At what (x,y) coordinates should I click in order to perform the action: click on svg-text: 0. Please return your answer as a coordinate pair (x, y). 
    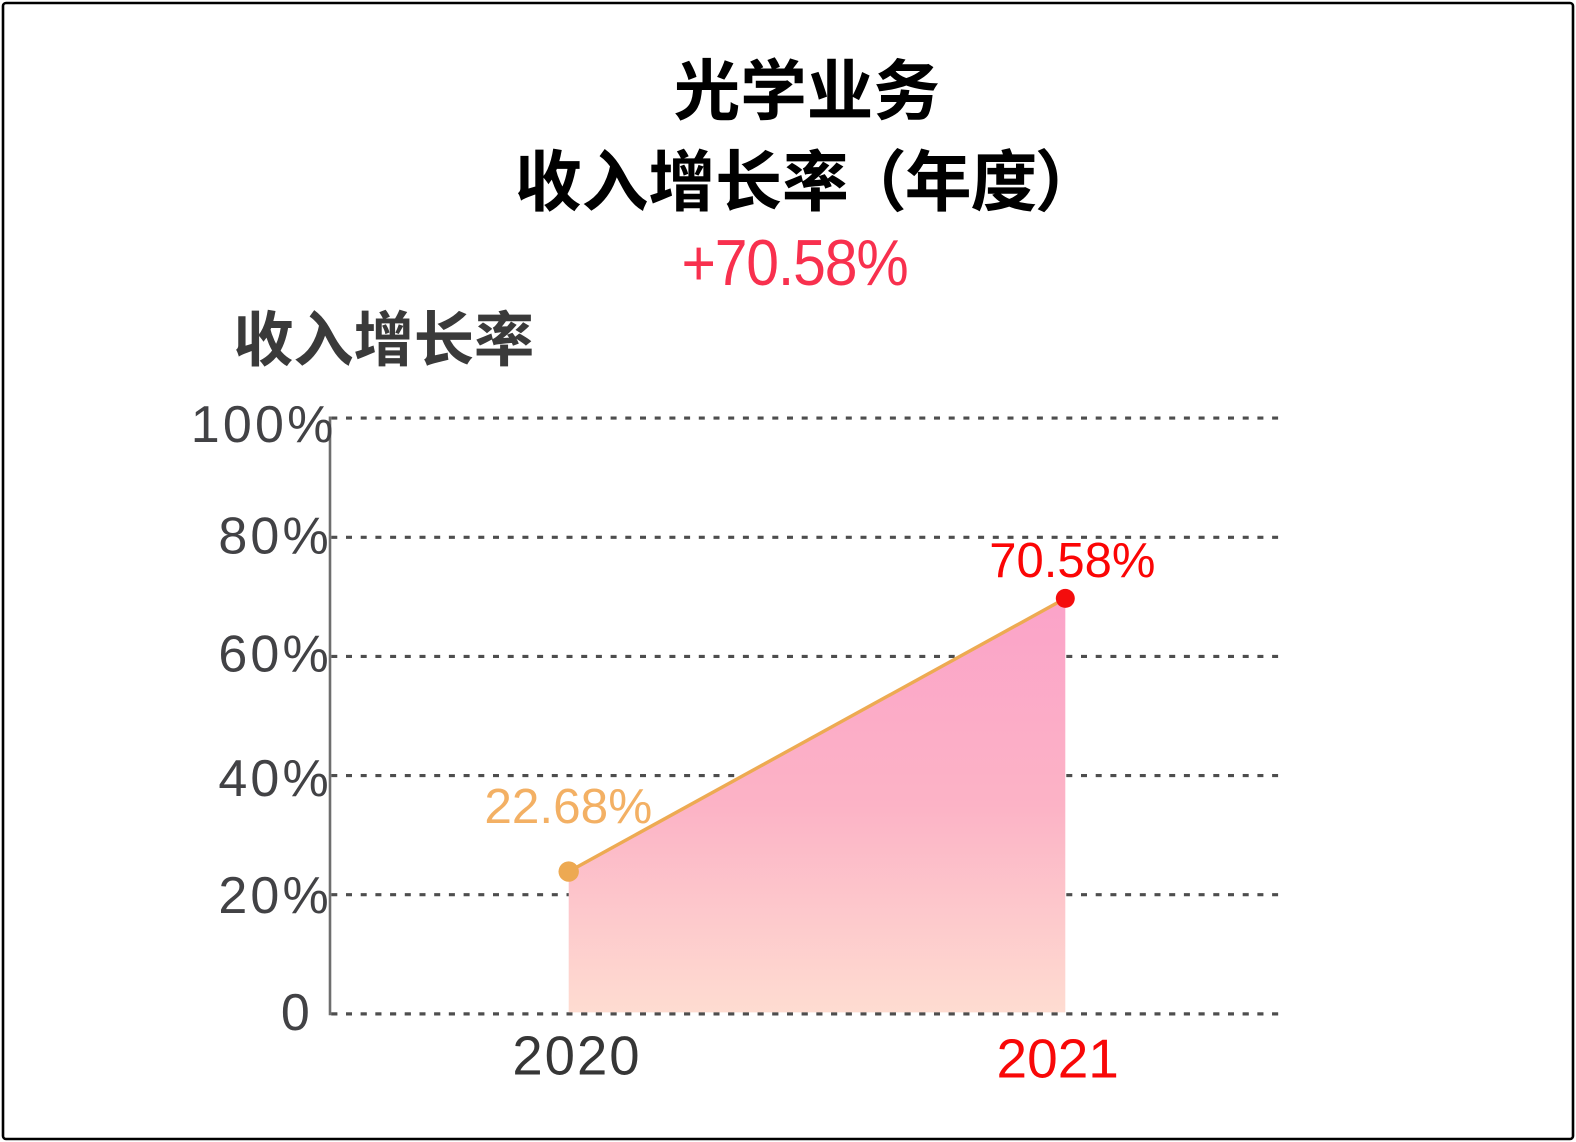
    Looking at the image, I should click on (297, 1013).